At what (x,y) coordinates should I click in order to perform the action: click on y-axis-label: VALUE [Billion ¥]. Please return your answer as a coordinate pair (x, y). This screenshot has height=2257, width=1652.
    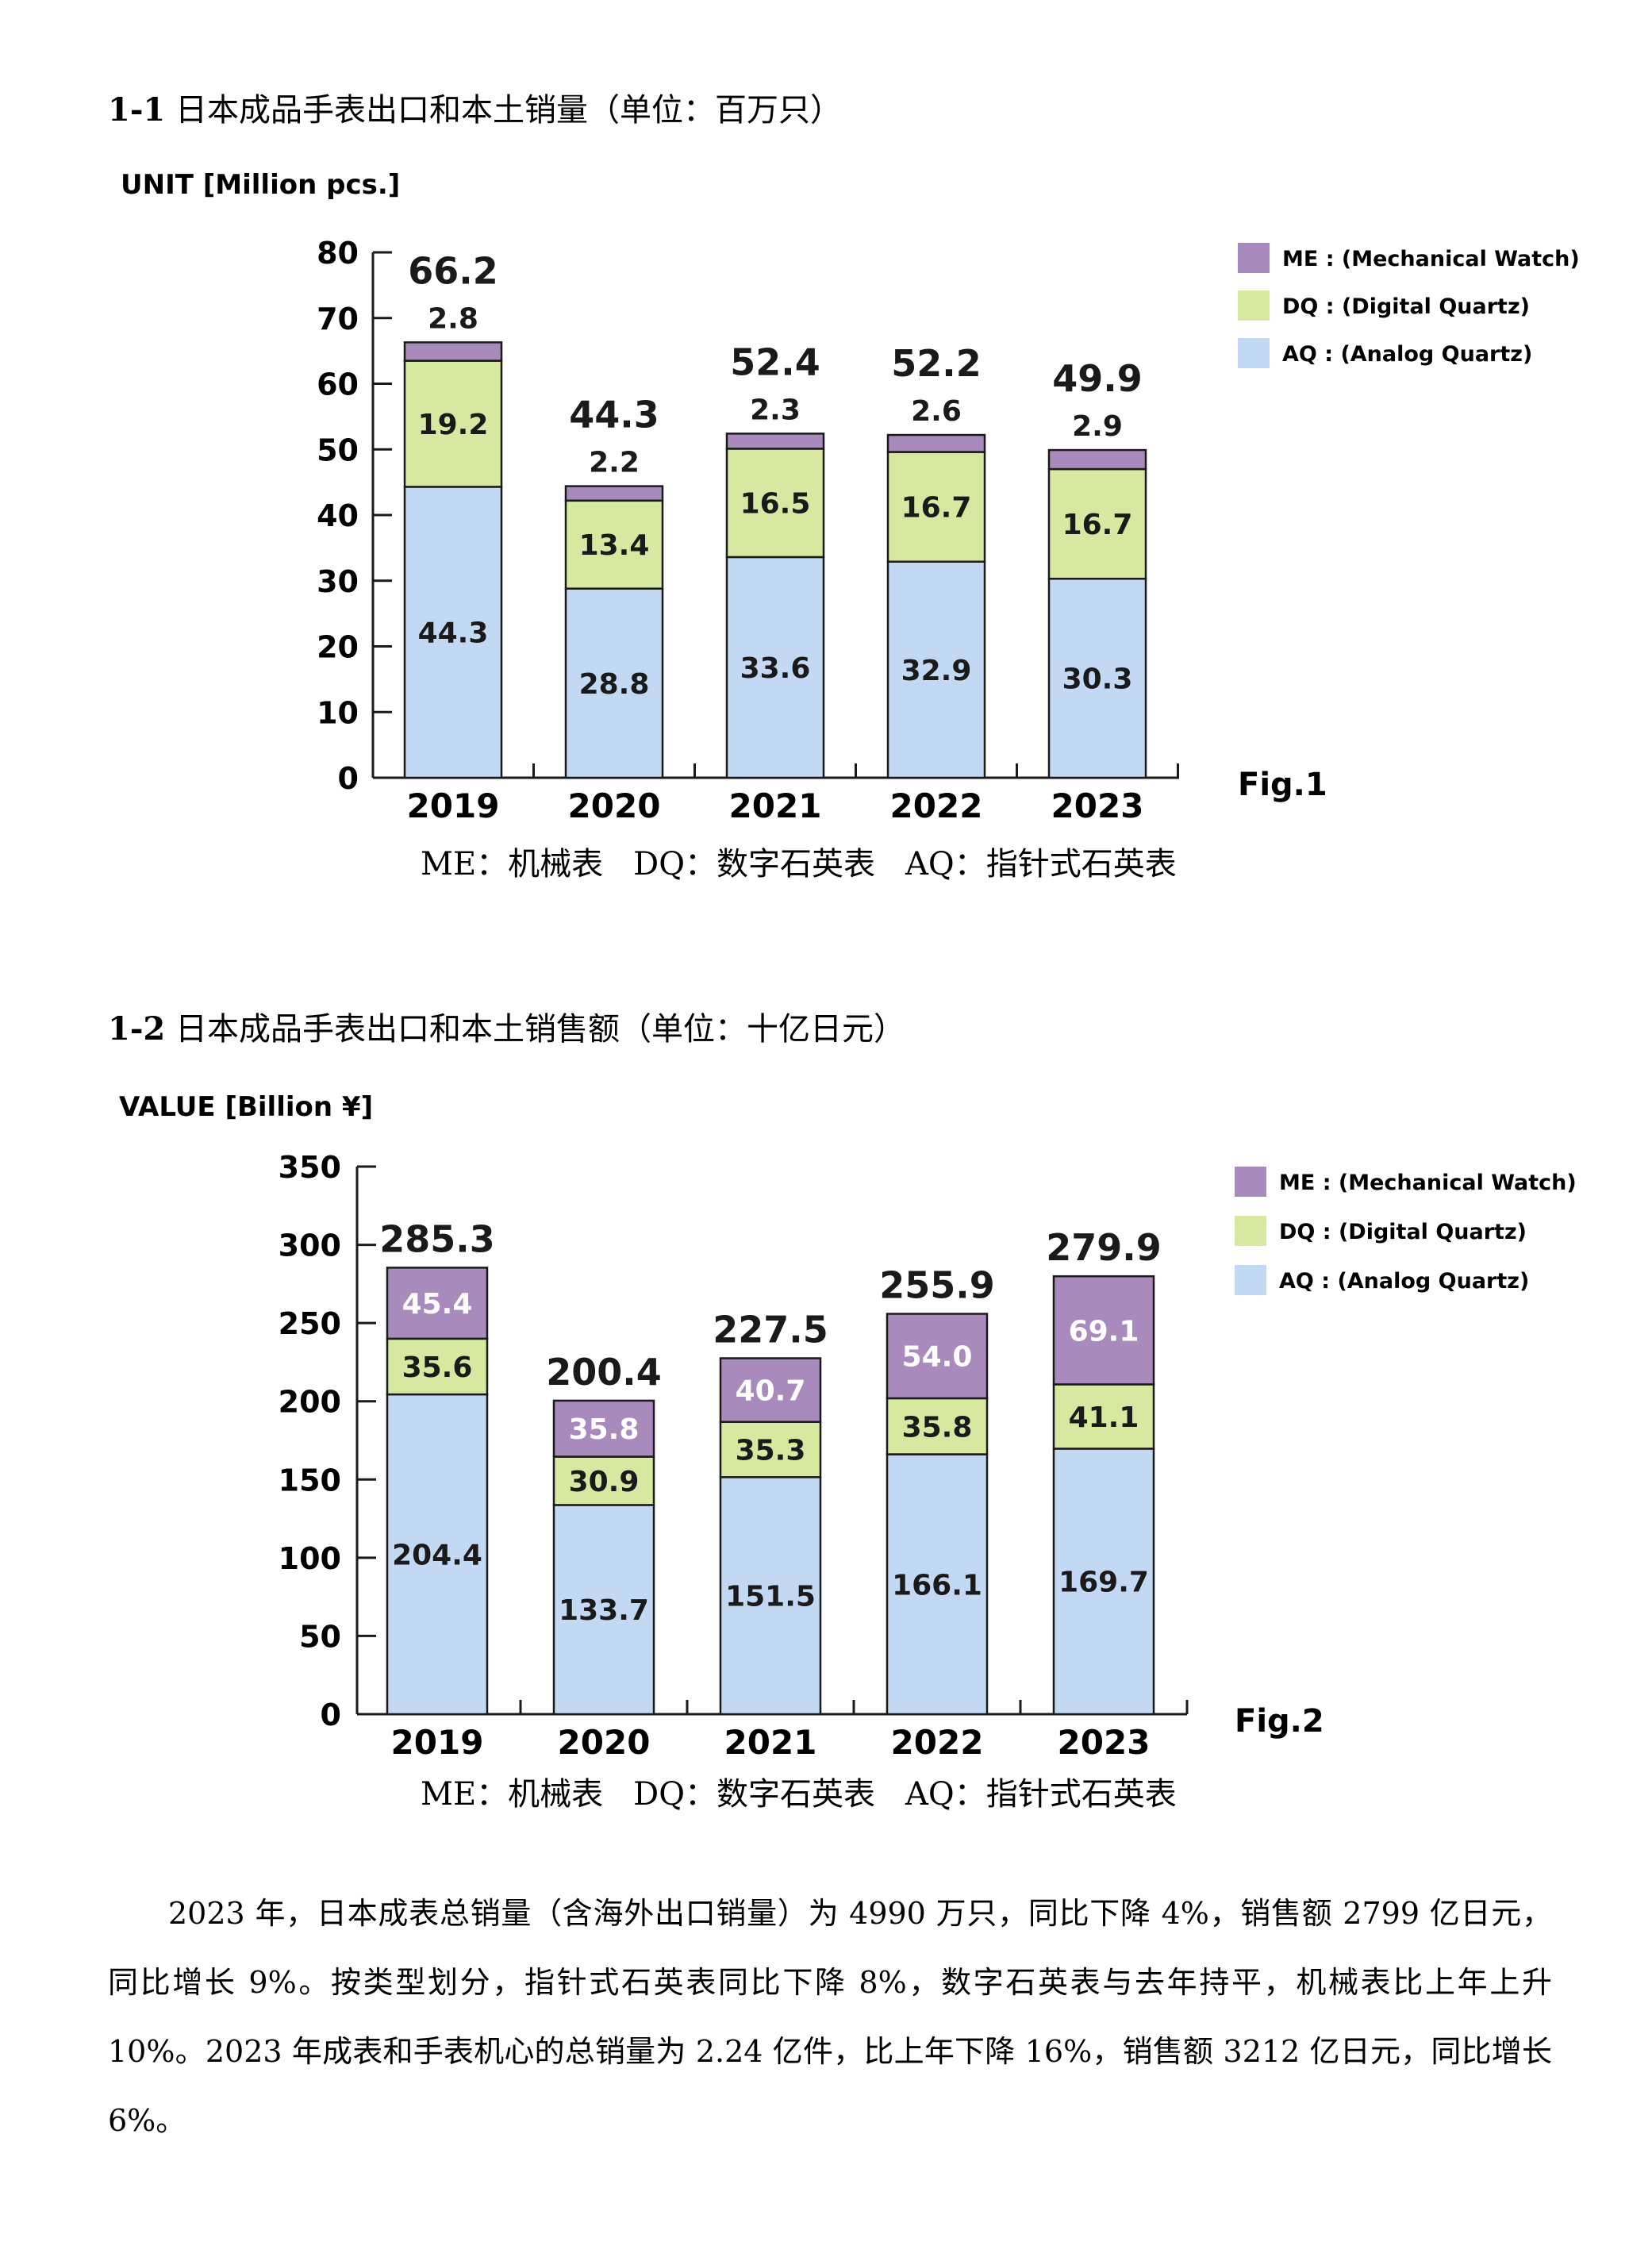
    Looking at the image, I should click on (246, 1107).